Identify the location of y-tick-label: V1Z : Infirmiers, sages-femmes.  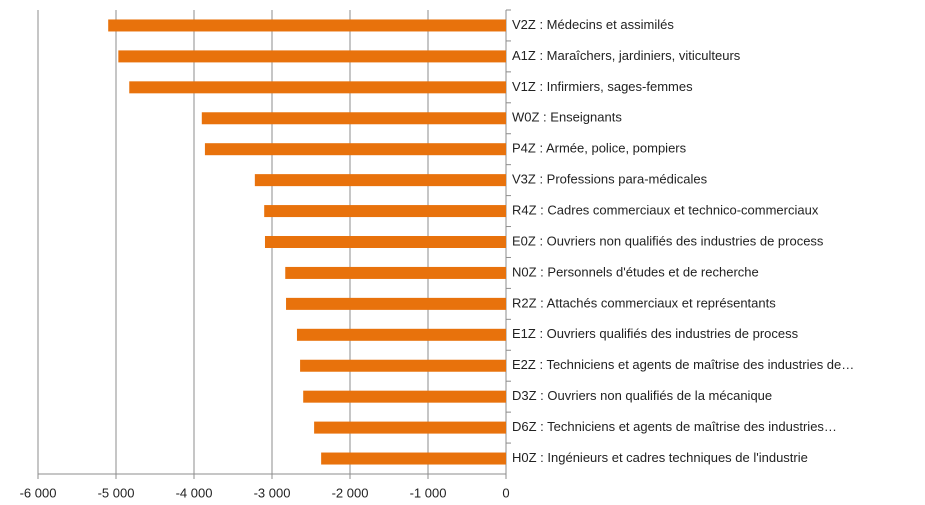
(602, 86).